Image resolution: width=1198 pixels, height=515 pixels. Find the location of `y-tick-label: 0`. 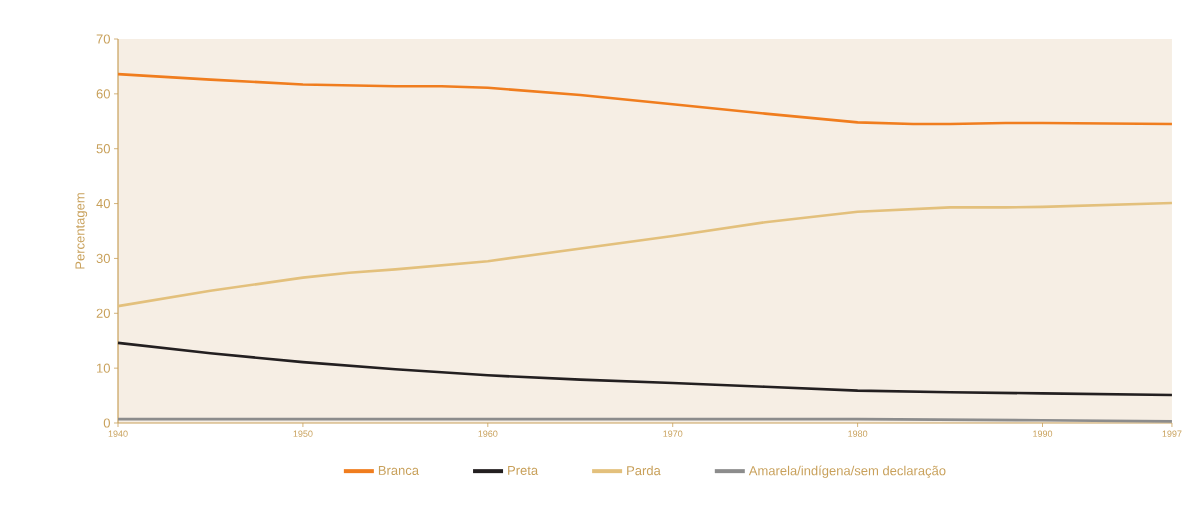

y-tick-label: 0 is located at coordinates (106, 423).